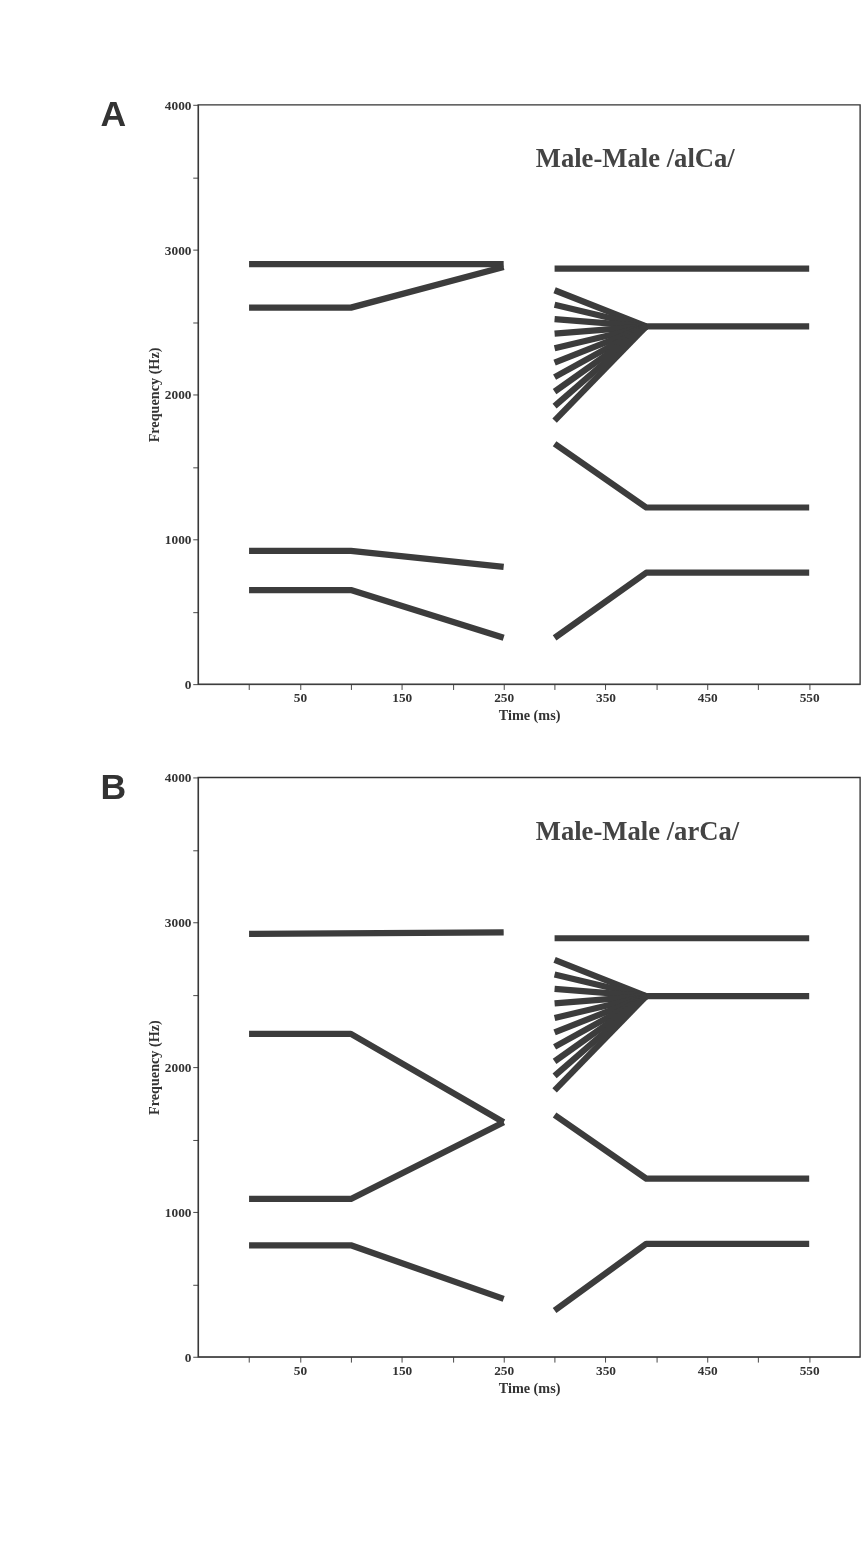 This screenshot has height=1545, width=861. I want to click on text: Male-Male /arCa/, so click(637, 830).